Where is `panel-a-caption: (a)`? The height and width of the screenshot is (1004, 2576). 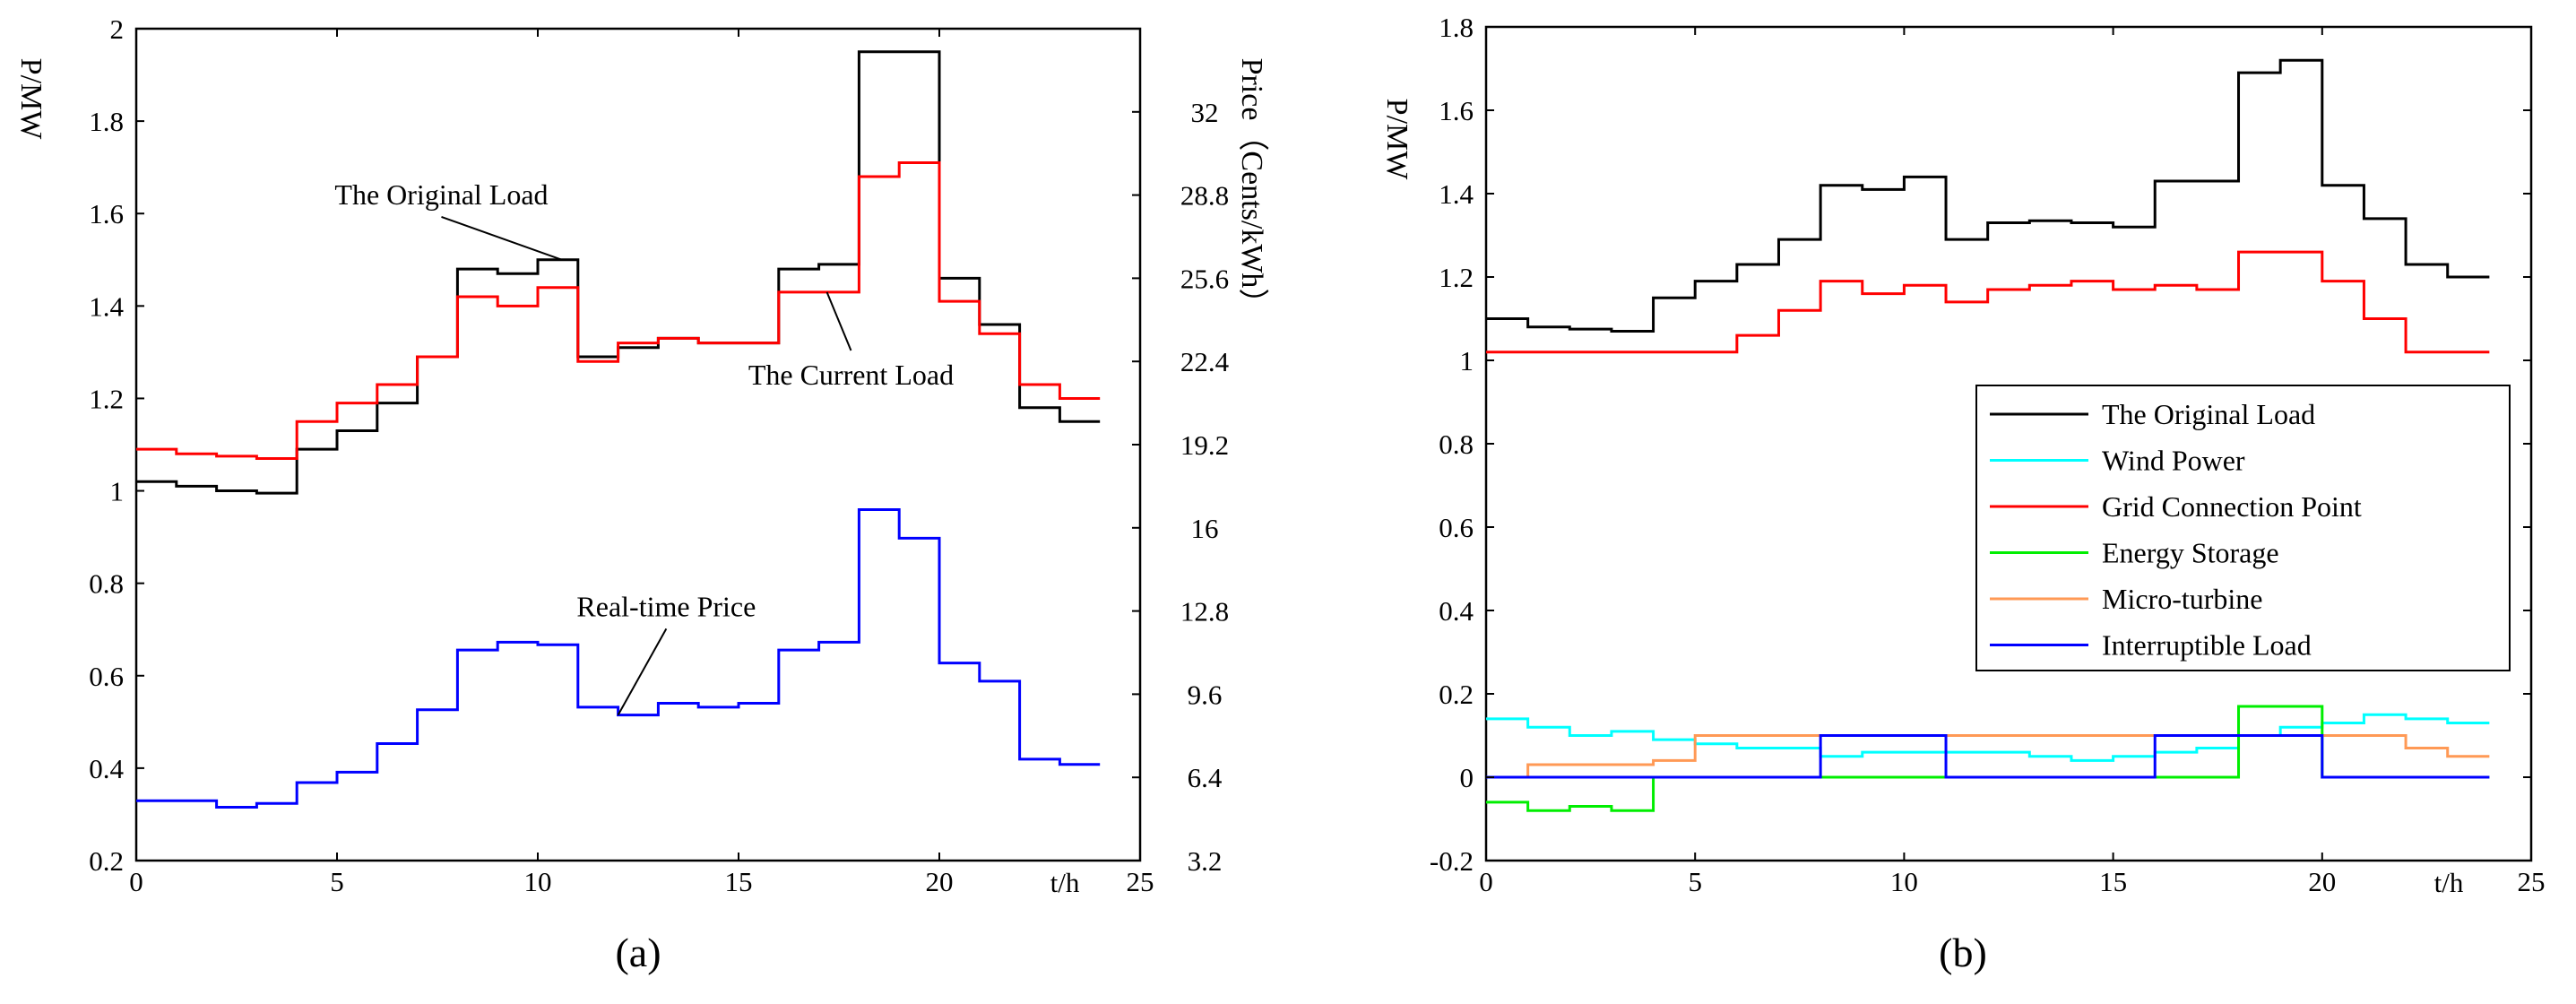 panel-a-caption: (a) is located at coordinates (638, 952).